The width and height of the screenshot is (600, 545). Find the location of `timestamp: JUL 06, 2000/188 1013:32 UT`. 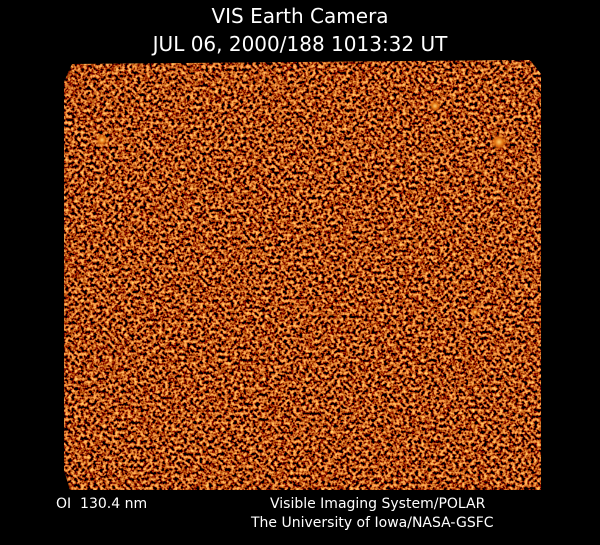

timestamp: JUL 06, 2000/188 1013:32 UT is located at coordinates (299, 44).